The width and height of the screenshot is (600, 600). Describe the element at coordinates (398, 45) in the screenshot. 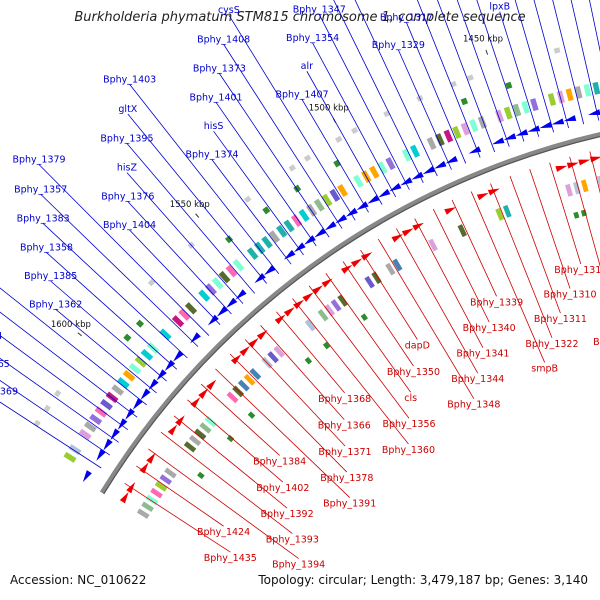

I see `forward-gene-label: Bphy_1329` at that location.